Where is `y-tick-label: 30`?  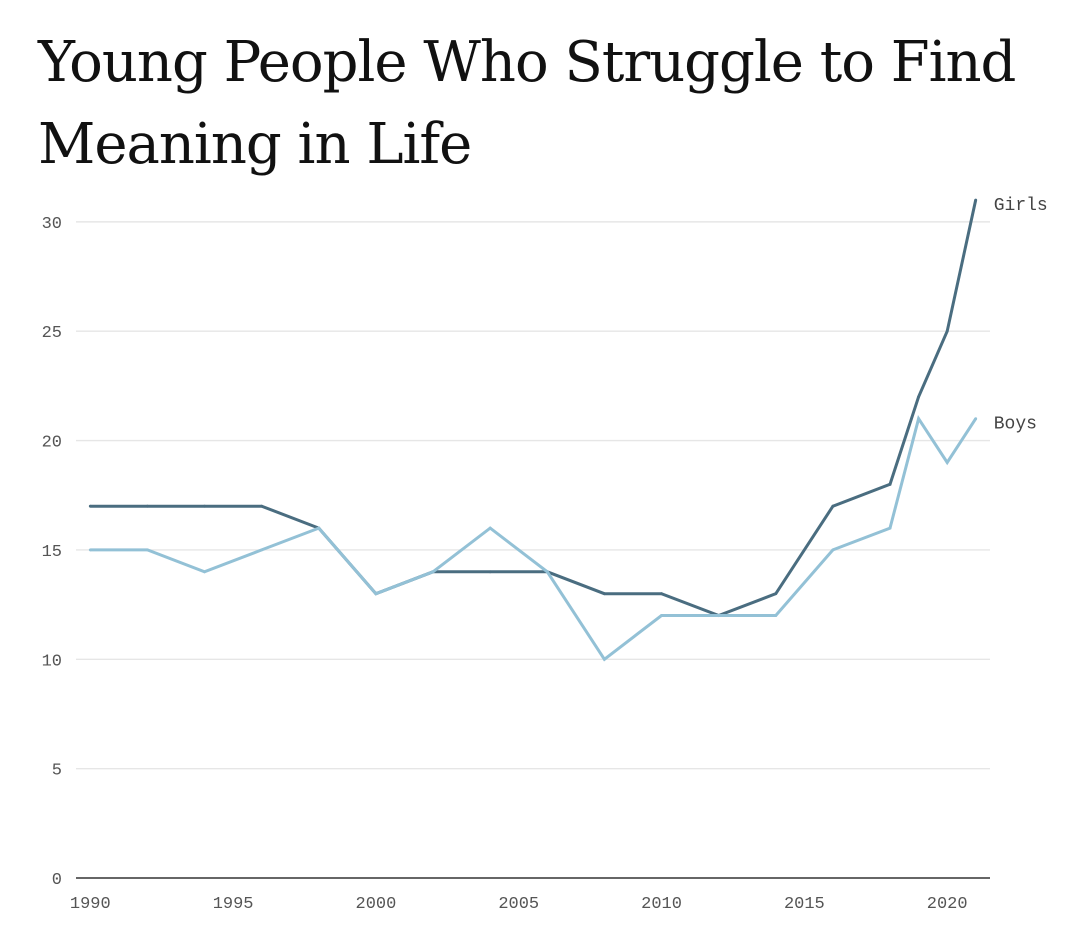 y-tick-label: 30 is located at coordinates (52, 224).